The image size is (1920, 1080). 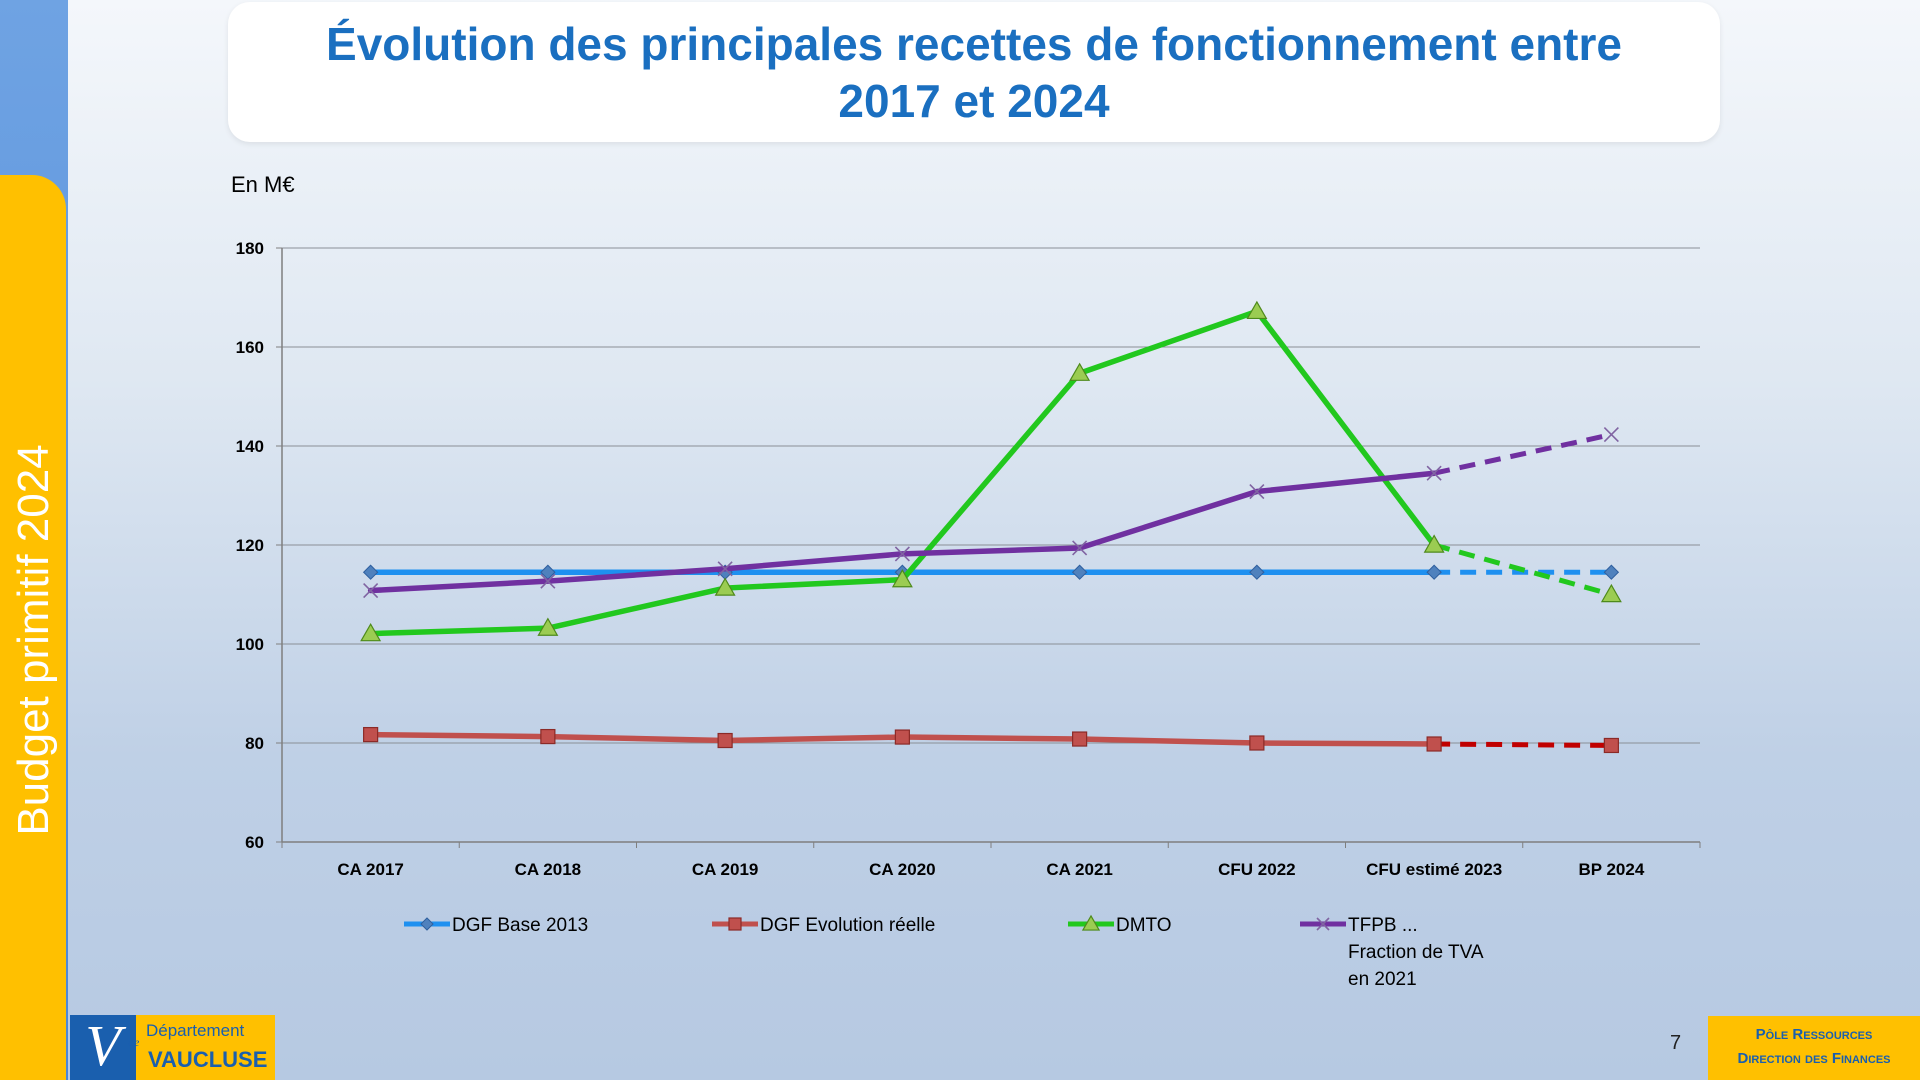 What do you see at coordinates (902, 869) in the screenshot?
I see `x-tick-label: CA 2020` at bounding box center [902, 869].